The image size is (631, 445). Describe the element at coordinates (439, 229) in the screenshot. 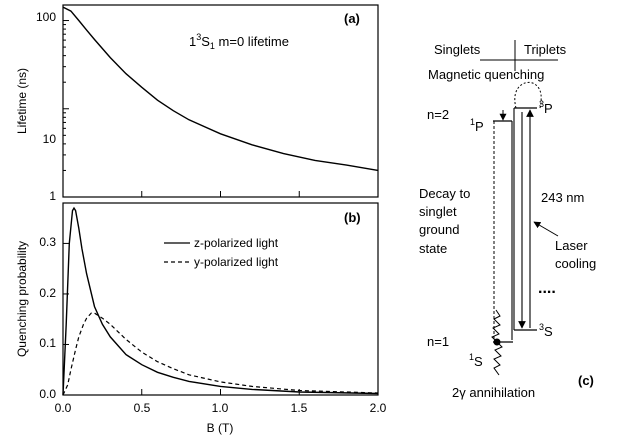

I see `decay-label-line-3: ground` at that location.